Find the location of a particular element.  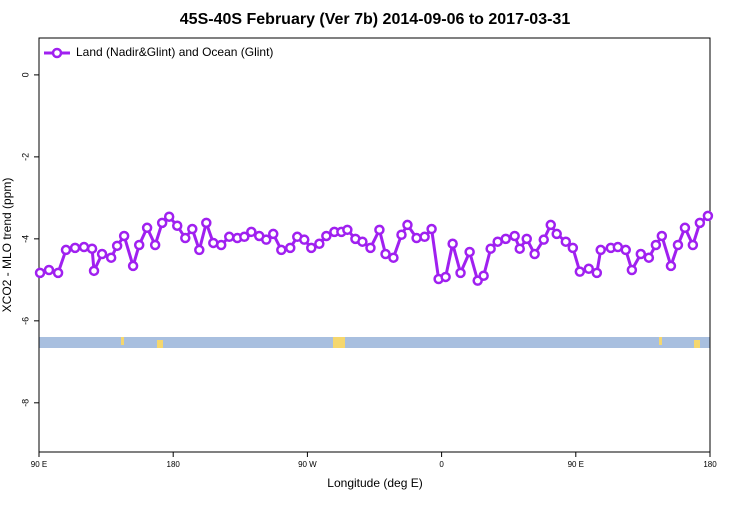

x-tick-label: 0 is located at coordinates (441, 464).